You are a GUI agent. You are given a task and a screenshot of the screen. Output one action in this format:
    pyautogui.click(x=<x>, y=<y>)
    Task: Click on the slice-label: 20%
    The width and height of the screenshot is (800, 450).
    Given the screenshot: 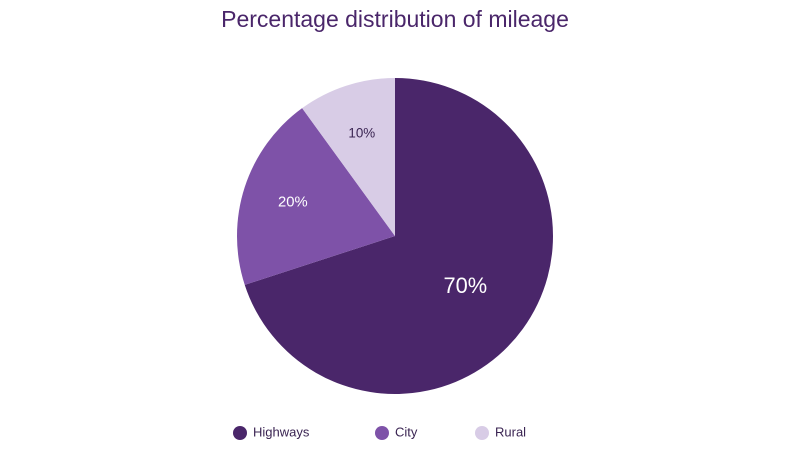 What is the action you would take?
    pyautogui.click(x=293, y=203)
    